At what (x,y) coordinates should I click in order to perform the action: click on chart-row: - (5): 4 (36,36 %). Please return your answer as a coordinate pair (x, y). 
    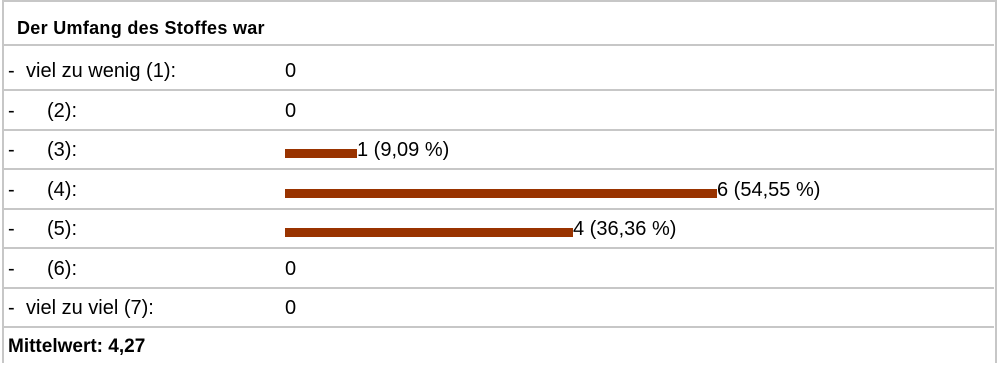
    Looking at the image, I should click on (499, 229).